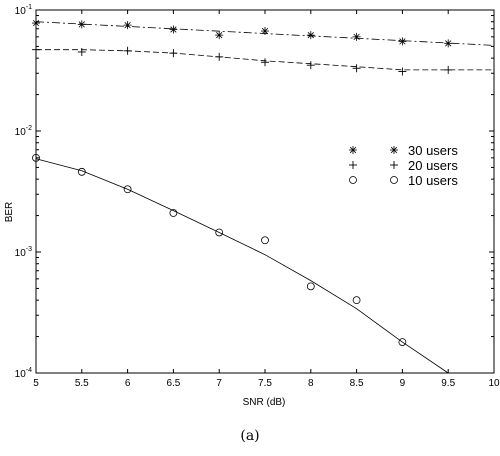  Describe the element at coordinates (433, 180) in the screenshot. I see `legend-label: 10 users` at that location.